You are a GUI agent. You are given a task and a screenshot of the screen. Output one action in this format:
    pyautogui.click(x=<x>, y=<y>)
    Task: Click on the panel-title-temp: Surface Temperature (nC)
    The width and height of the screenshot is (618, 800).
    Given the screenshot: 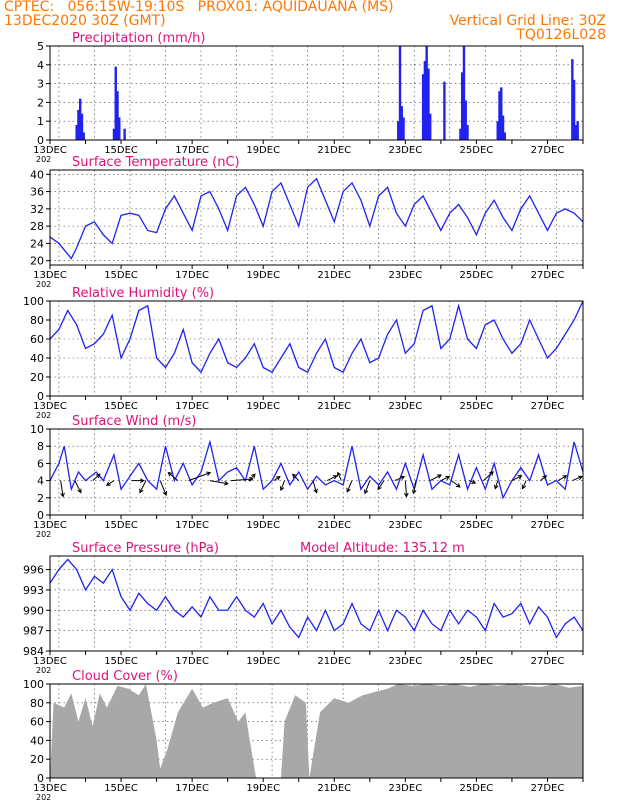 What is the action you would take?
    pyautogui.click(x=156, y=162)
    